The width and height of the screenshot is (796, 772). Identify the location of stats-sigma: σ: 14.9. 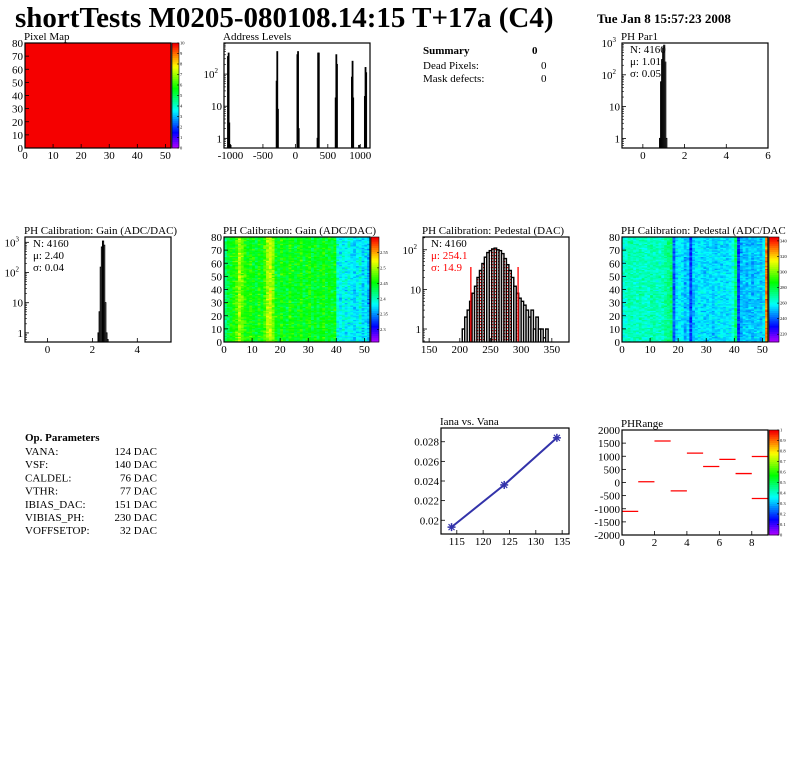
(446, 268).